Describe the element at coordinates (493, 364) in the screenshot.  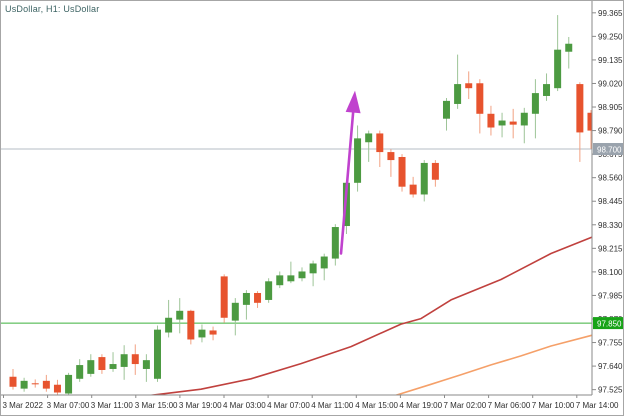
I see `orange-ma-line` at that location.